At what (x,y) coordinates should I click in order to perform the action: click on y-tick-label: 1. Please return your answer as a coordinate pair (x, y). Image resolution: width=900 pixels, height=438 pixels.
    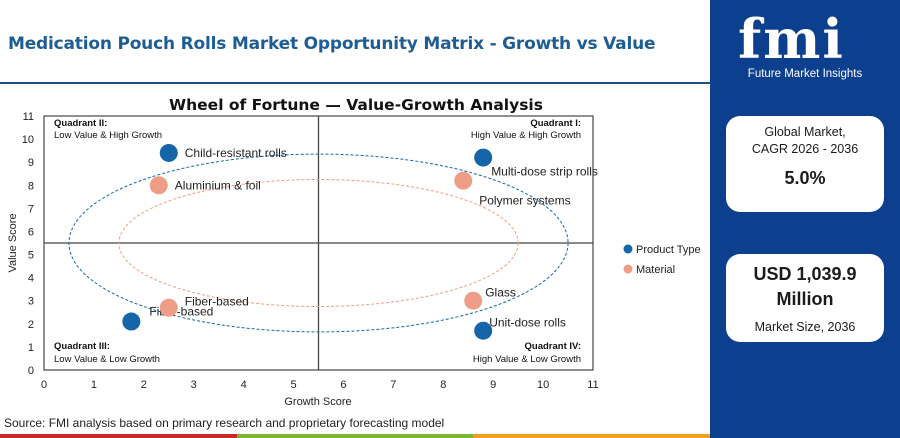
    Looking at the image, I should click on (31, 348).